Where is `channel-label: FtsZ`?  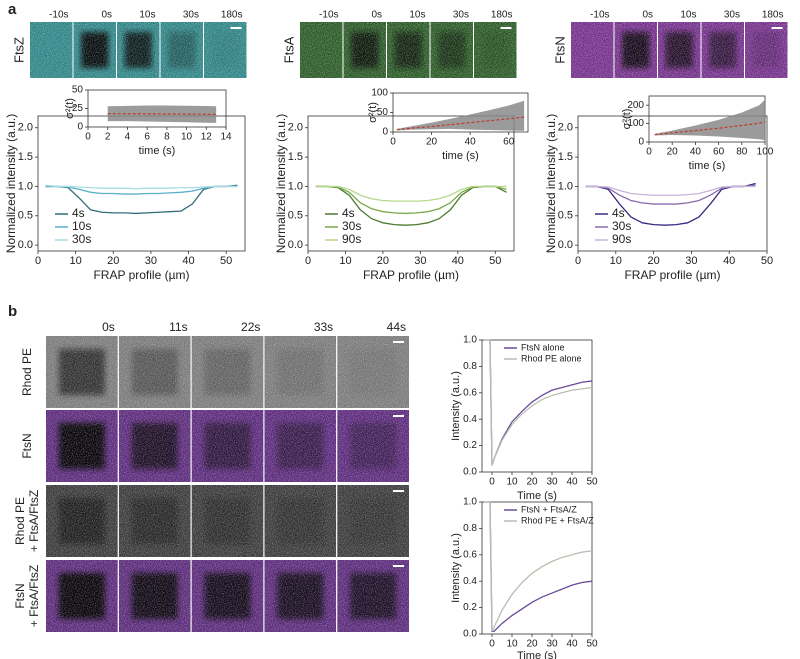
channel-label: FtsZ is located at coordinates (18, 50).